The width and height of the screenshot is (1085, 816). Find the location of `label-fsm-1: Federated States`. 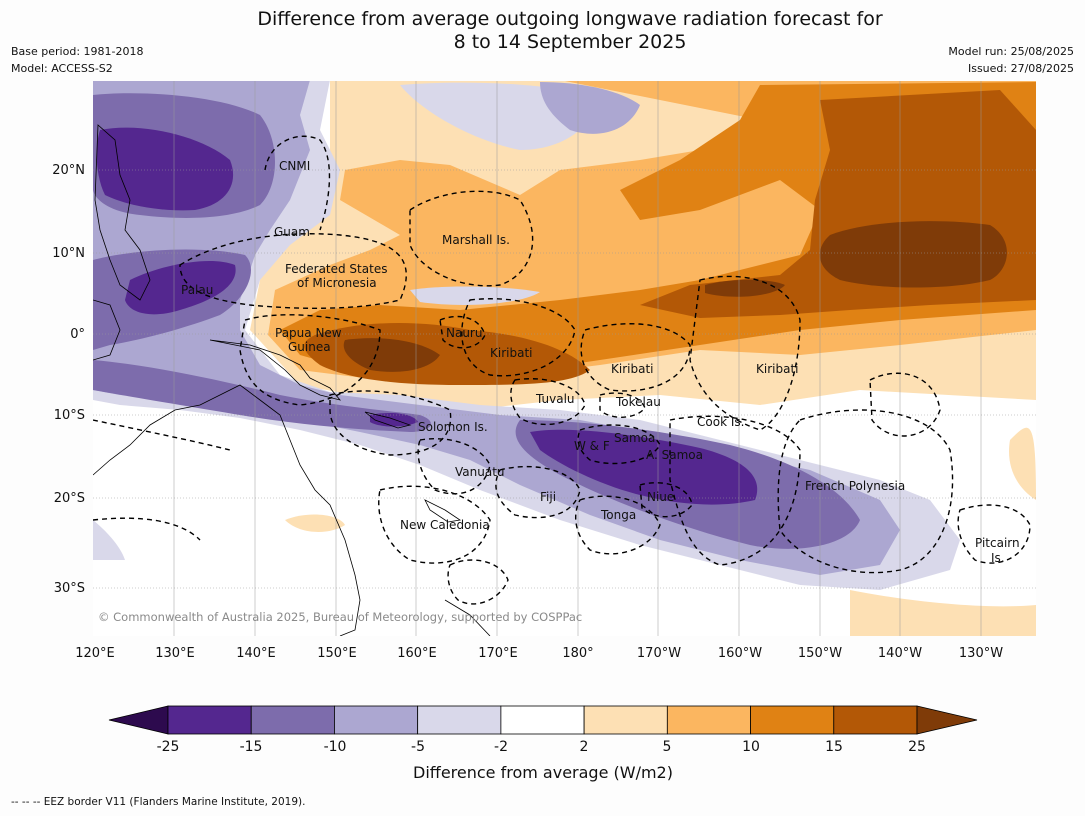

label-fsm-1: Federated States is located at coordinates (336, 269).